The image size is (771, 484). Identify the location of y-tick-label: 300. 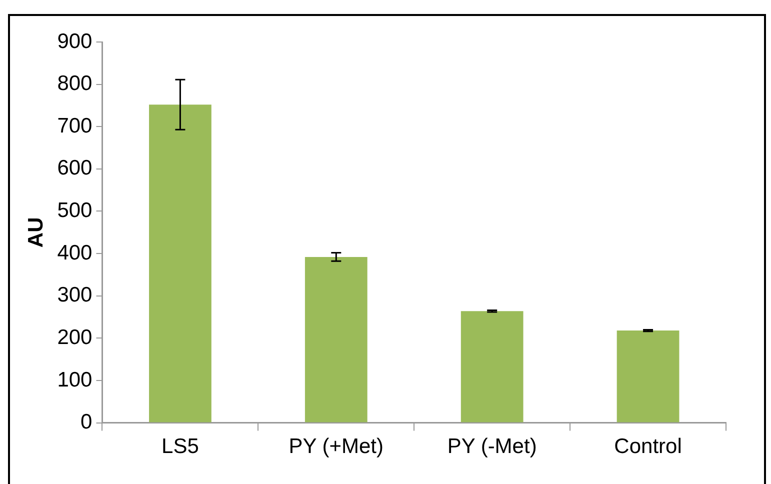
(74, 295).